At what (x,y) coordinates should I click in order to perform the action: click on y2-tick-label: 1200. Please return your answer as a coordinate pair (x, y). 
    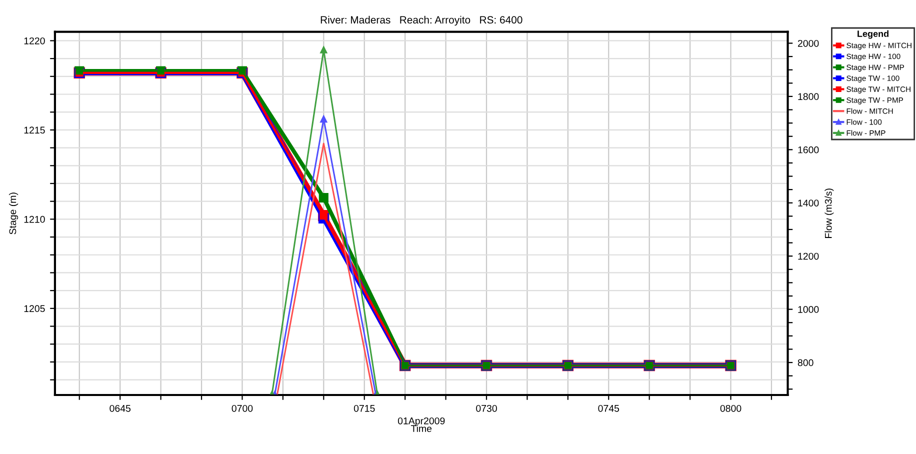
    Looking at the image, I should click on (808, 256).